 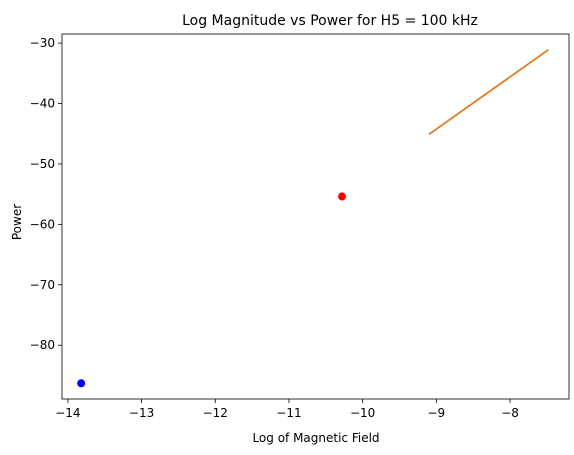 I want to click on x-axis-ticks: −14 −13 −12 −11 −10 −9 −8, so click(x=287, y=409).